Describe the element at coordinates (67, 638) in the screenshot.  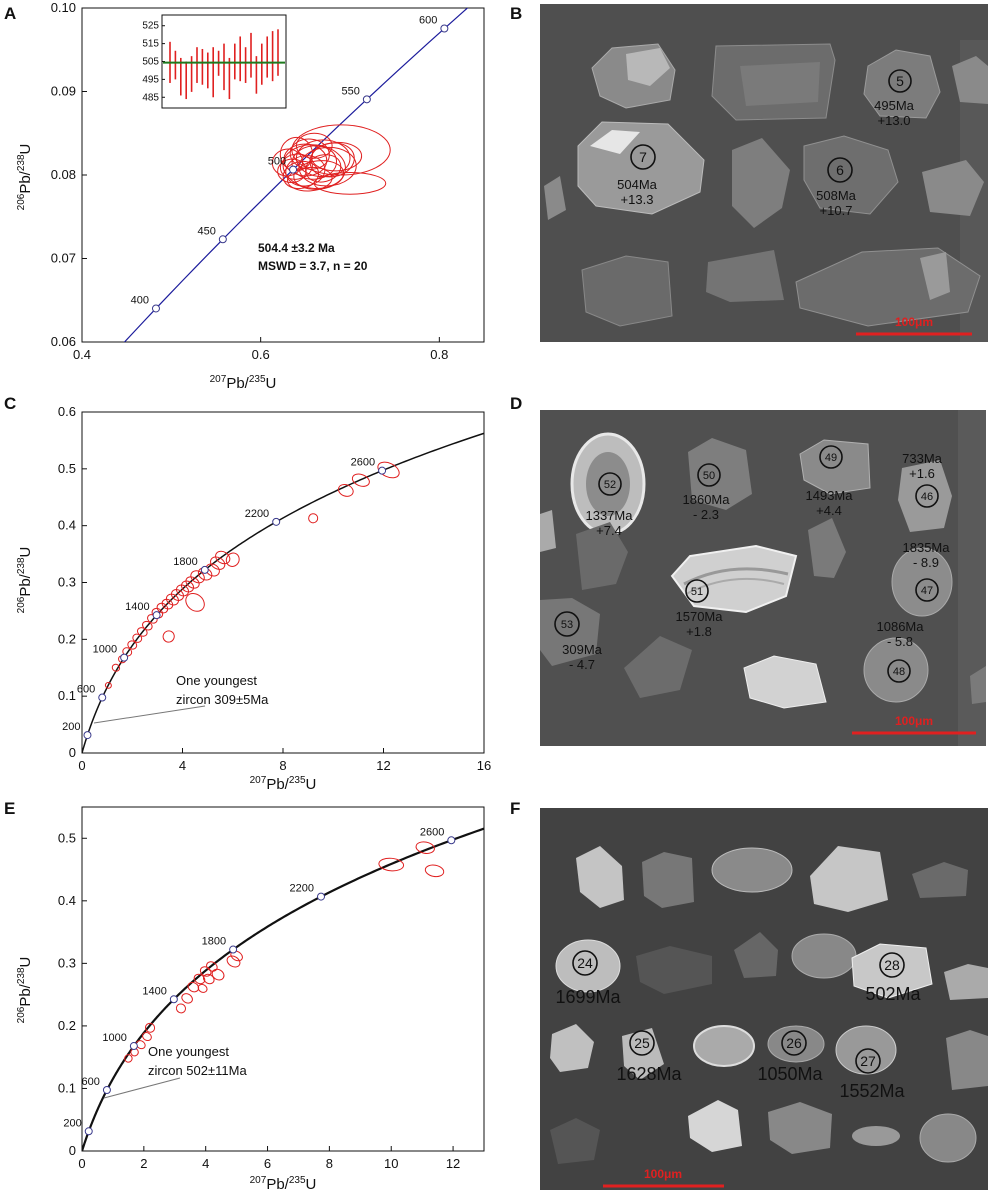
I see `y-tick-label: 0.2` at that location.